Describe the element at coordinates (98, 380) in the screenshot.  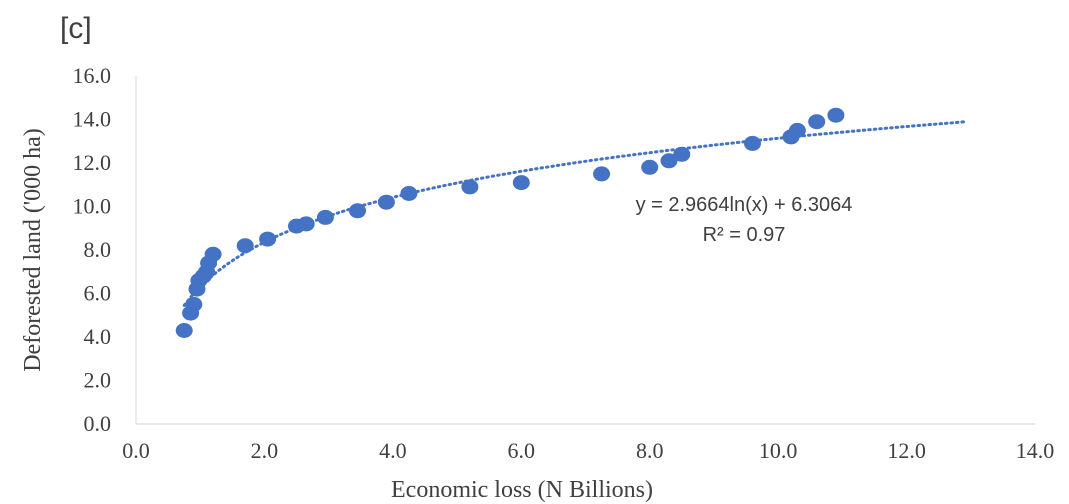
I see `y-tick-label: 2.0` at that location.